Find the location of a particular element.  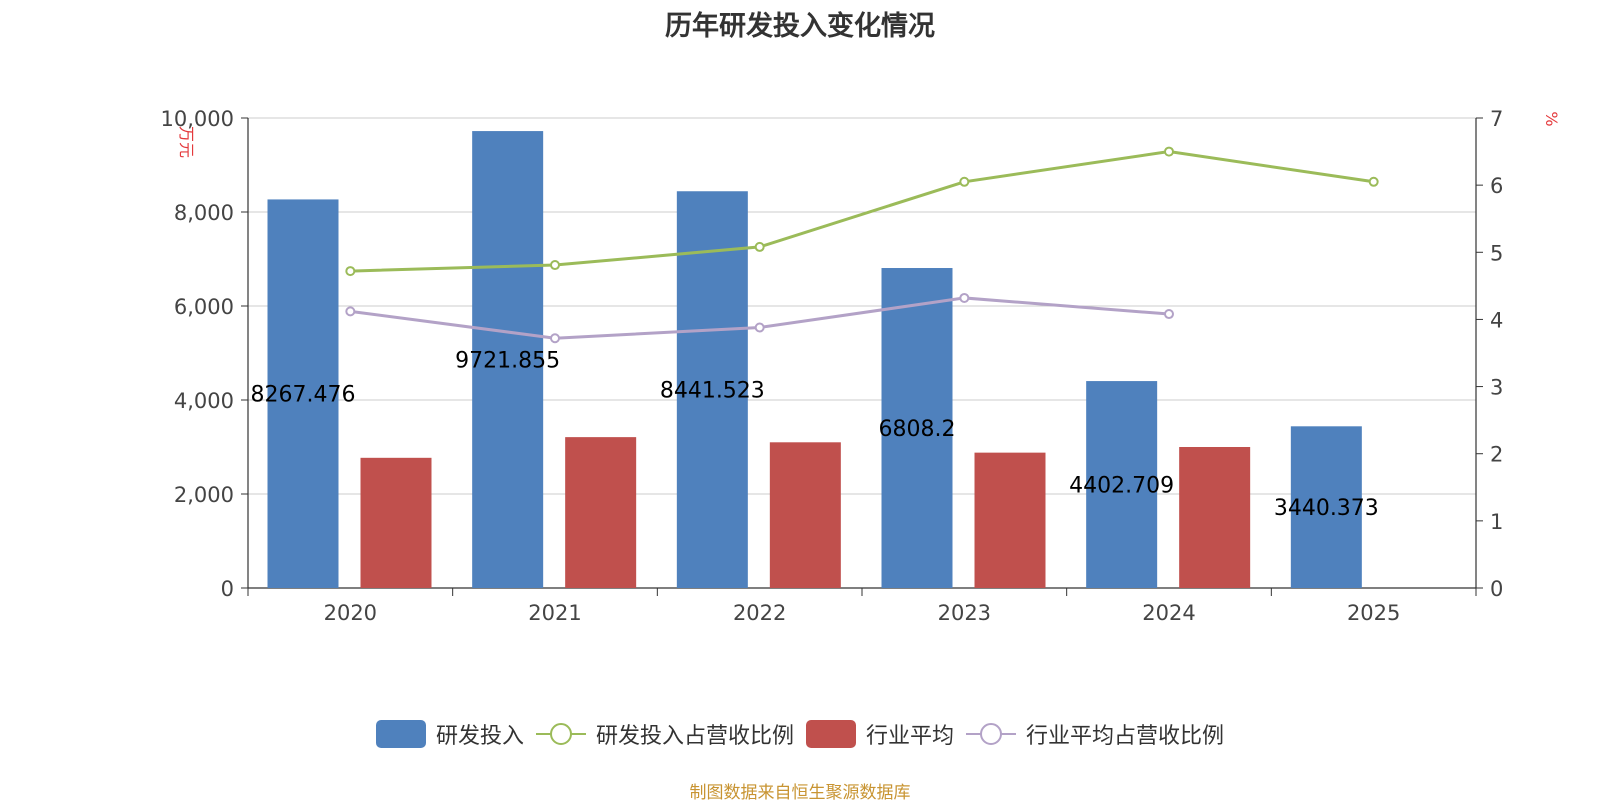

bar-data-label: 3440.373 is located at coordinates (1326, 508).